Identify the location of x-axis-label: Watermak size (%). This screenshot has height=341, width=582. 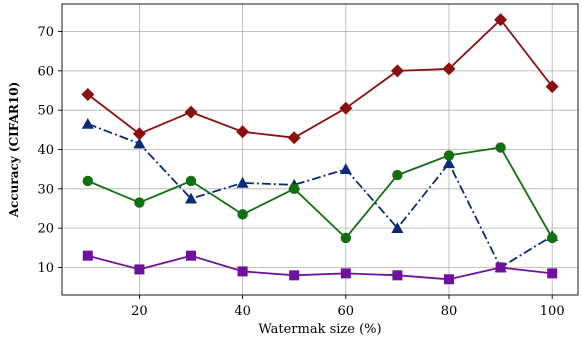
(319, 329).